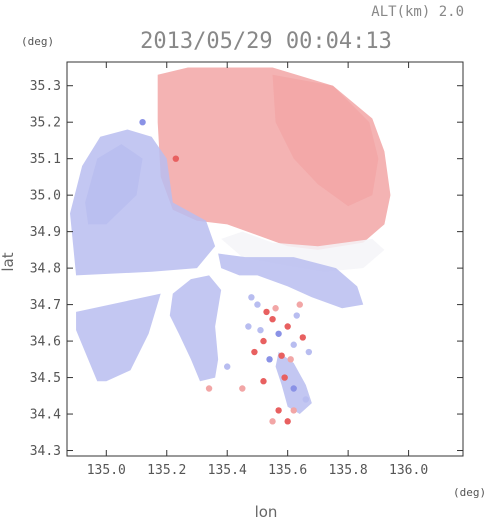 Image resolution: width=491 pixels, height=521 pixels. Describe the element at coordinates (287, 470) in the screenshot. I see `x-tick-label-3: 135.6` at that location.